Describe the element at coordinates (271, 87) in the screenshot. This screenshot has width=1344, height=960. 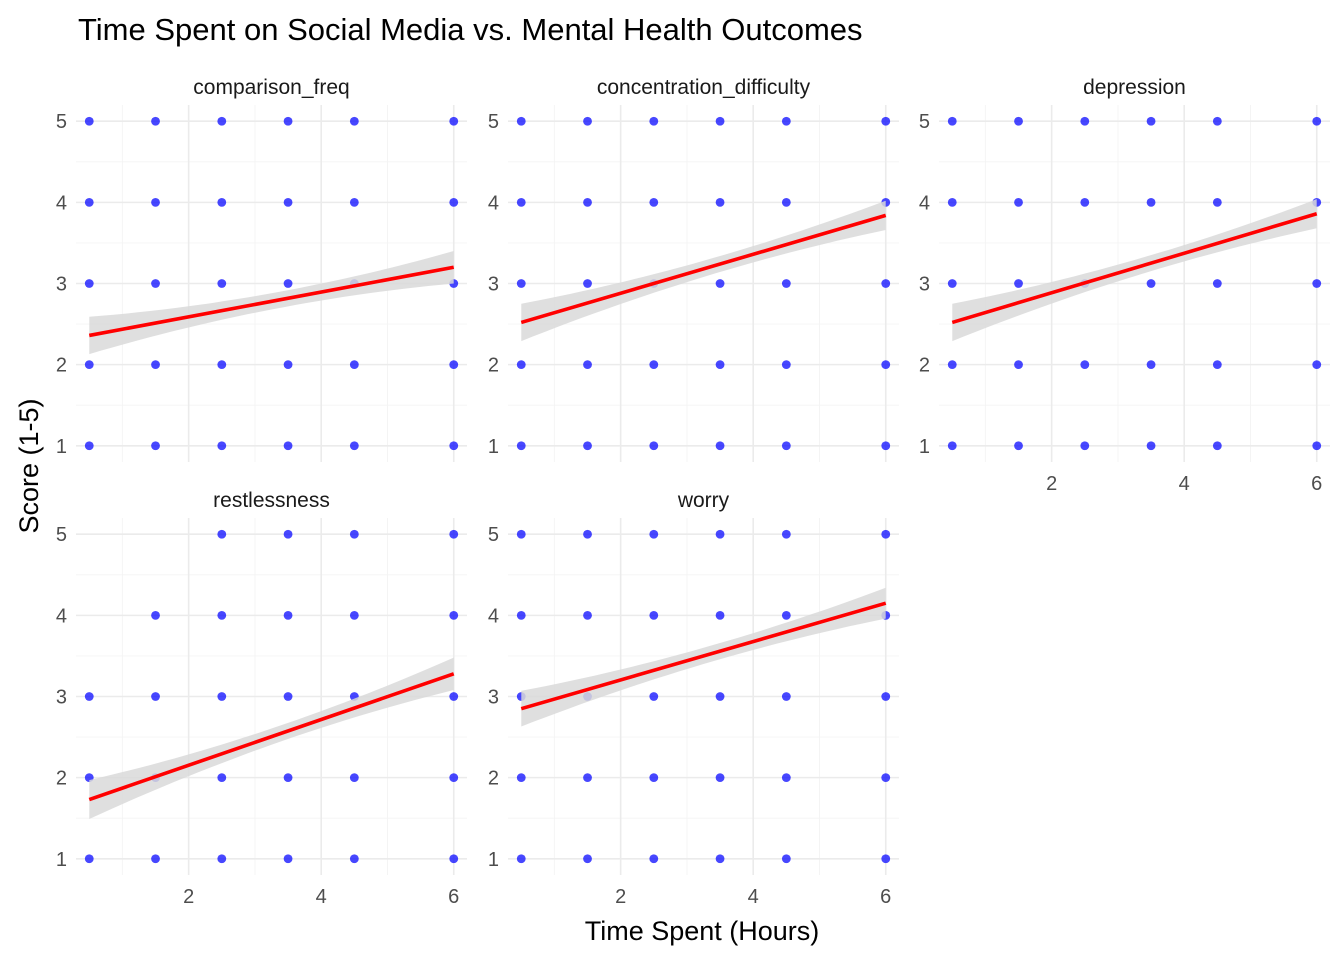
I see `facet-label: comparison_freq` at that location.